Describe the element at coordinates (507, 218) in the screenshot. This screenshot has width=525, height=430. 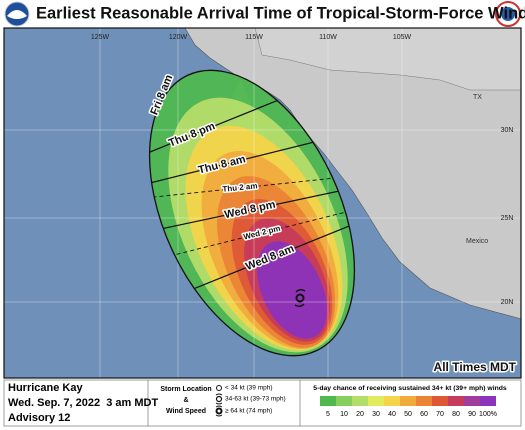
I see `latitude-label: 25N` at that location.